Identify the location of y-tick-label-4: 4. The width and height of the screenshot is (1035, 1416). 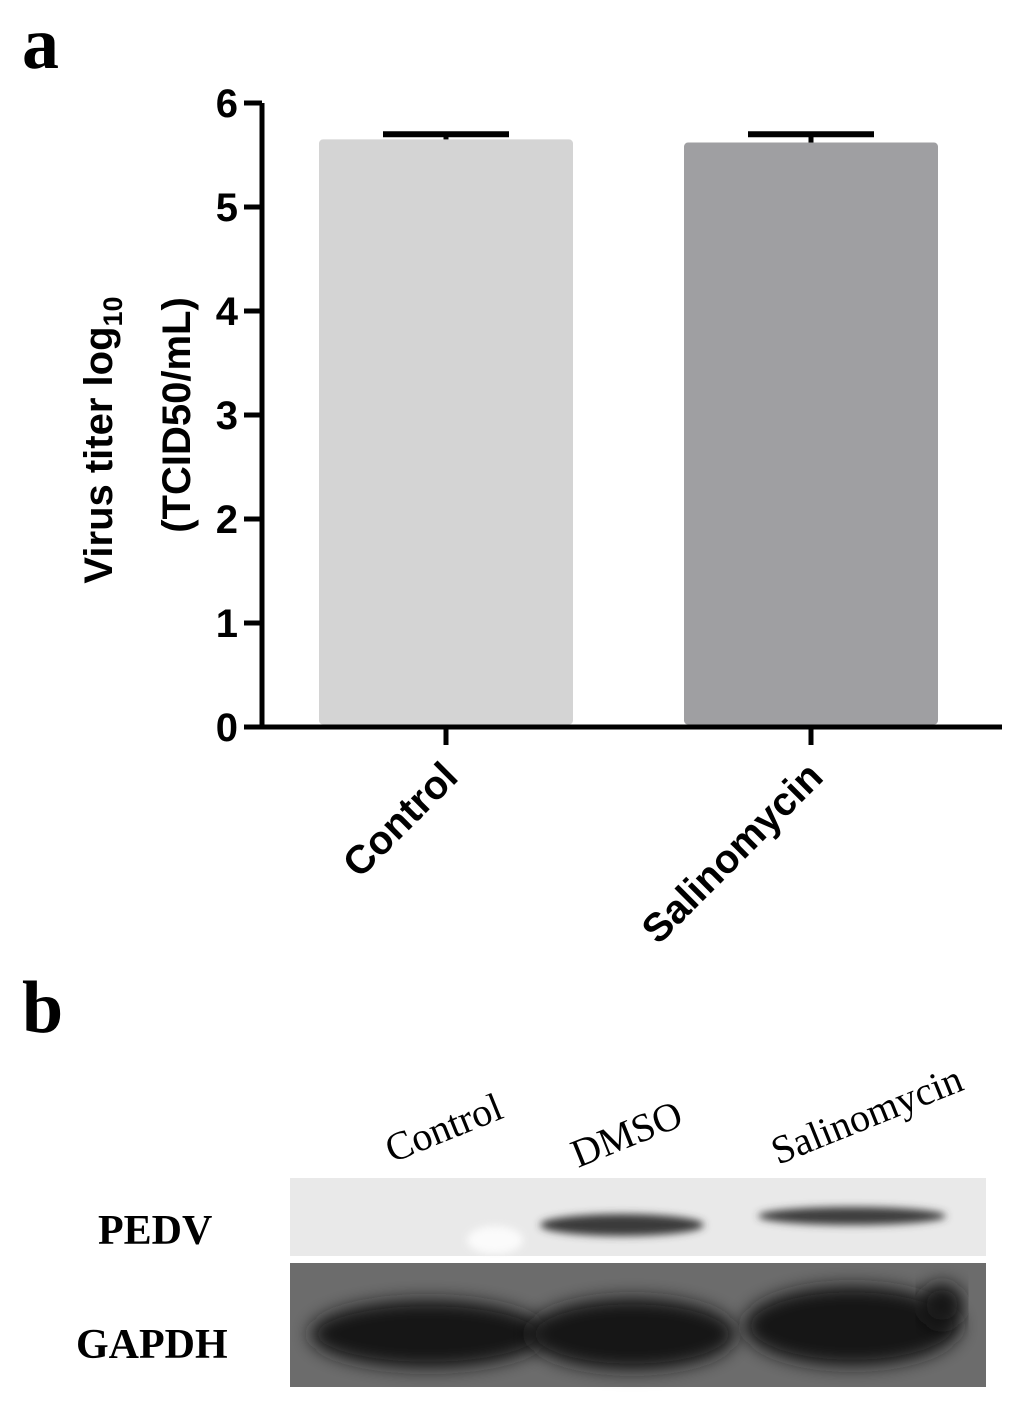
(227, 312).